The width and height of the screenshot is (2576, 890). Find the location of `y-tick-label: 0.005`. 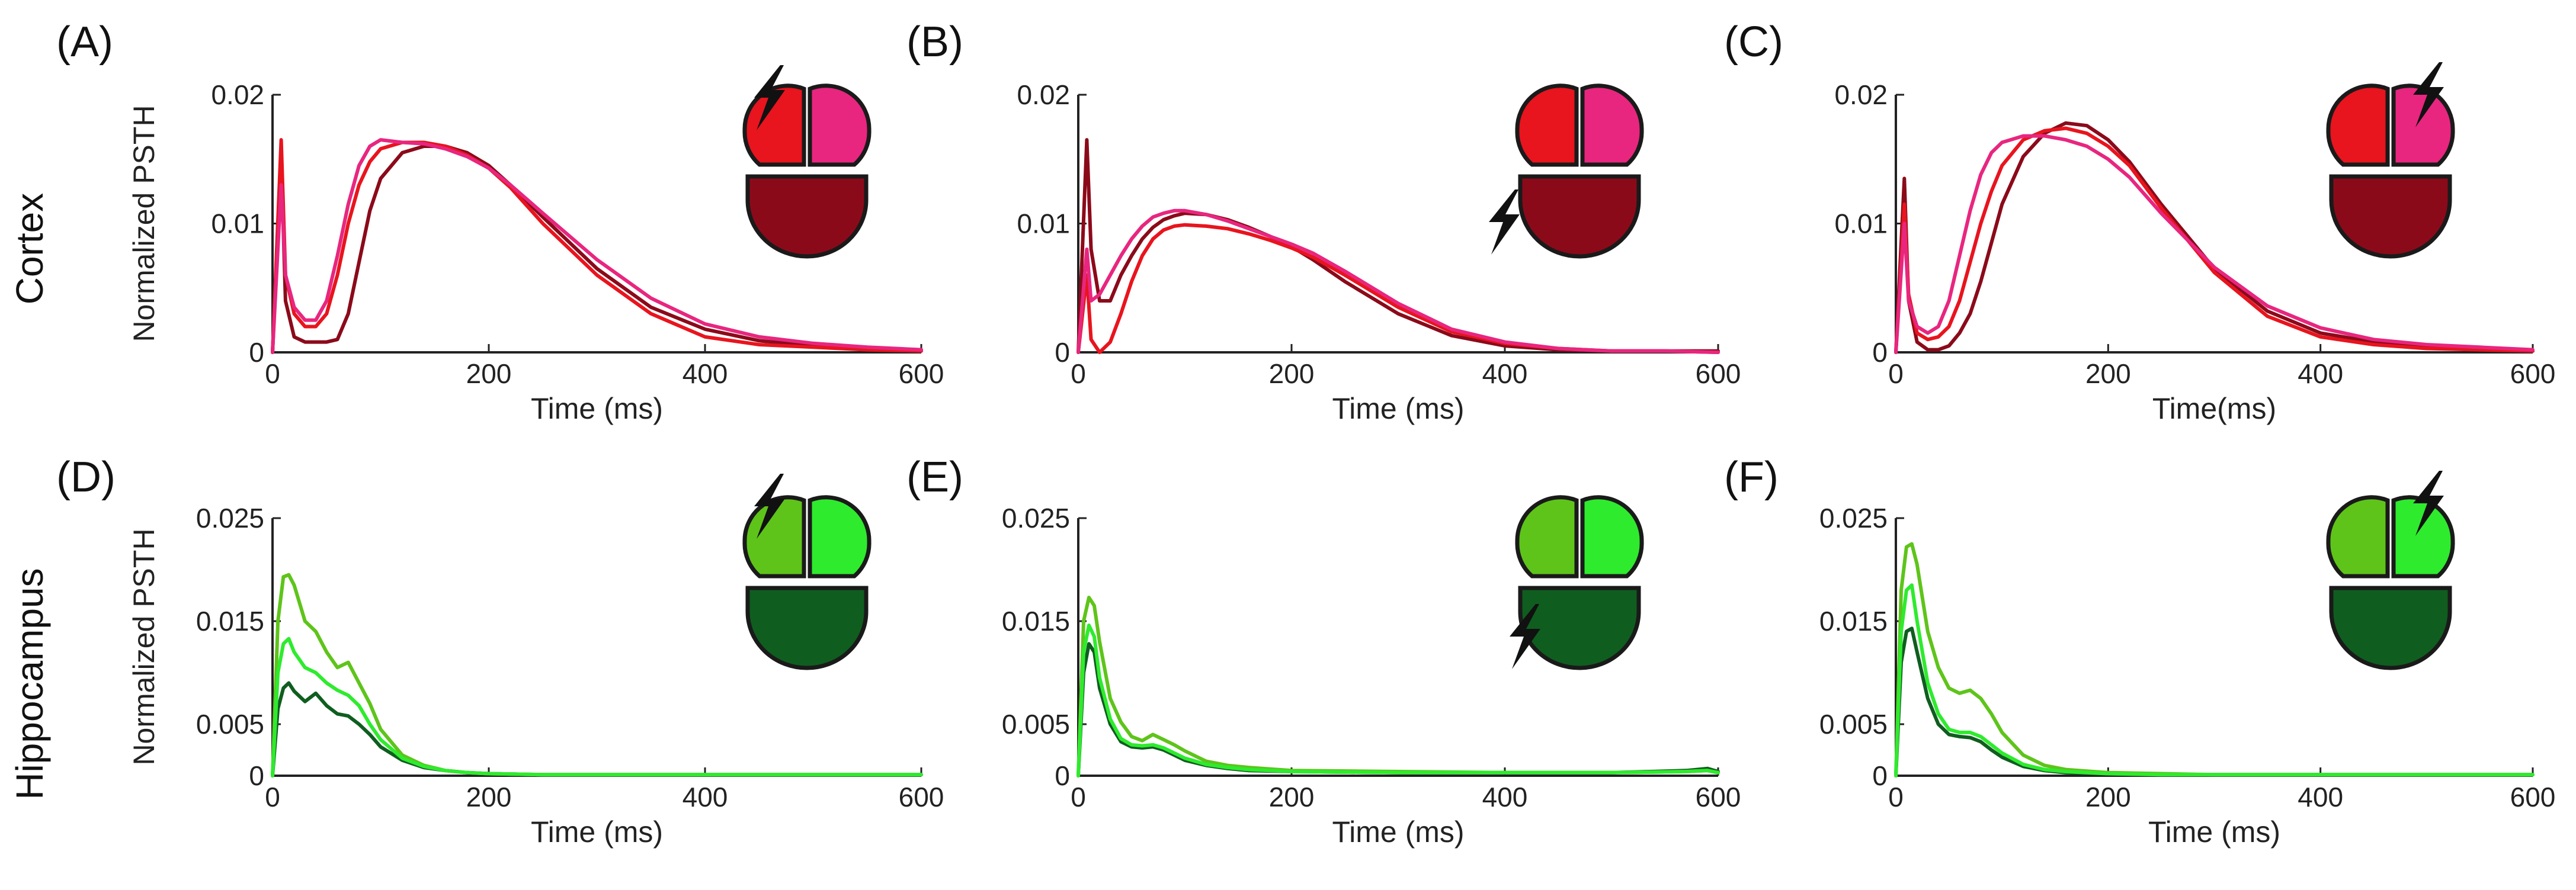

y-tick-label: 0.005 is located at coordinates (1036, 724).